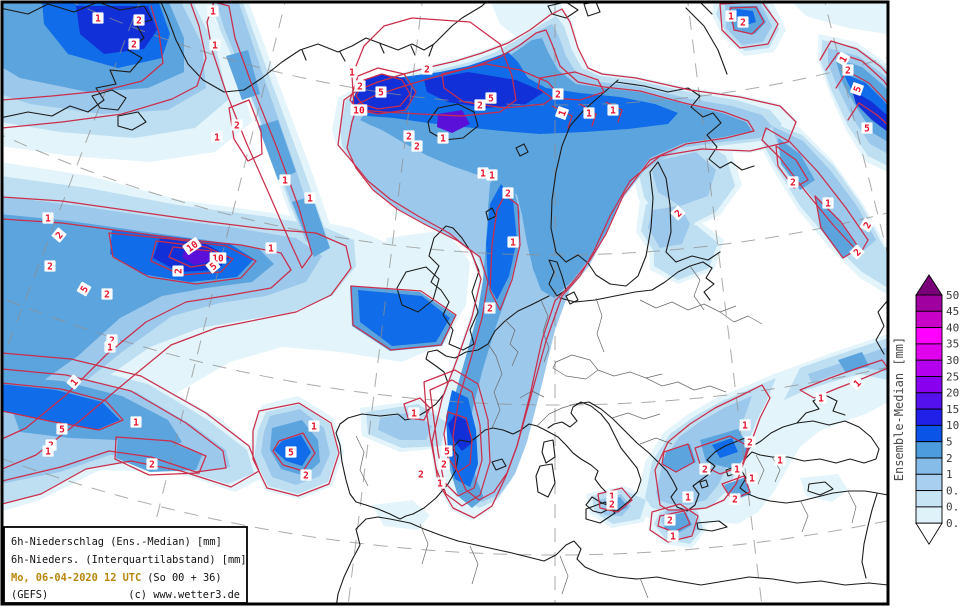  What do you see at coordinates (949, 442) in the screenshot?
I see `legend-tick-label: 5` at bounding box center [949, 442].